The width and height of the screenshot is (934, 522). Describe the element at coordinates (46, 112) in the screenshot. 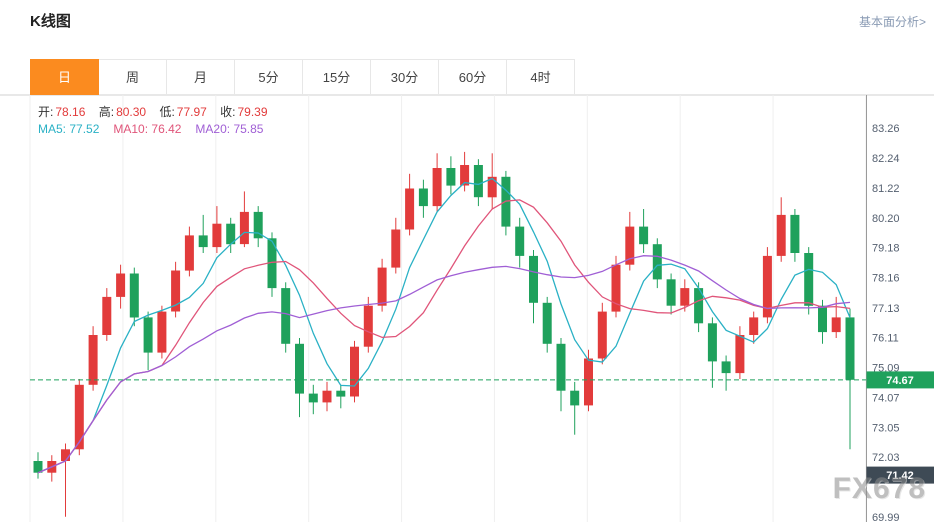

I see `open-label: 开:` at that location.